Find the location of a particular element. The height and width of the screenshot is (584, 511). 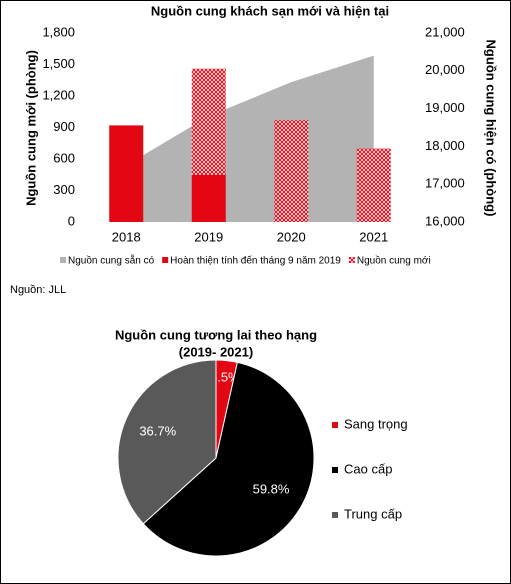

y-axis-title: Nguồn cung mới (phòng) is located at coordinates (30, 128).